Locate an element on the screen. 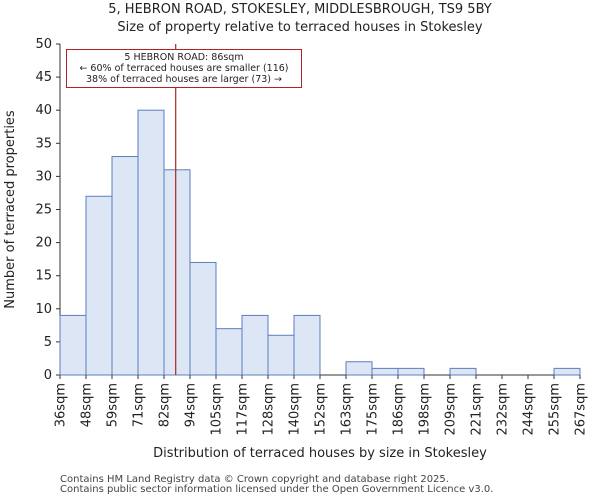 The image size is (600, 500). x-tick-label: 198sqm is located at coordinates (425, 409).